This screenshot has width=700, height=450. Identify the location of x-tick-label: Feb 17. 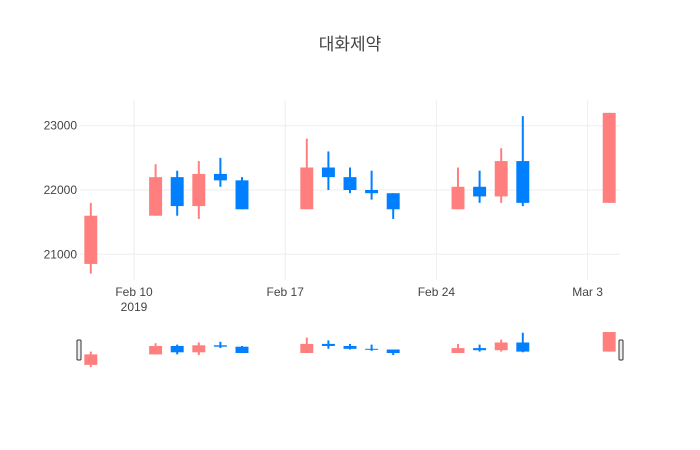
(286, 292).